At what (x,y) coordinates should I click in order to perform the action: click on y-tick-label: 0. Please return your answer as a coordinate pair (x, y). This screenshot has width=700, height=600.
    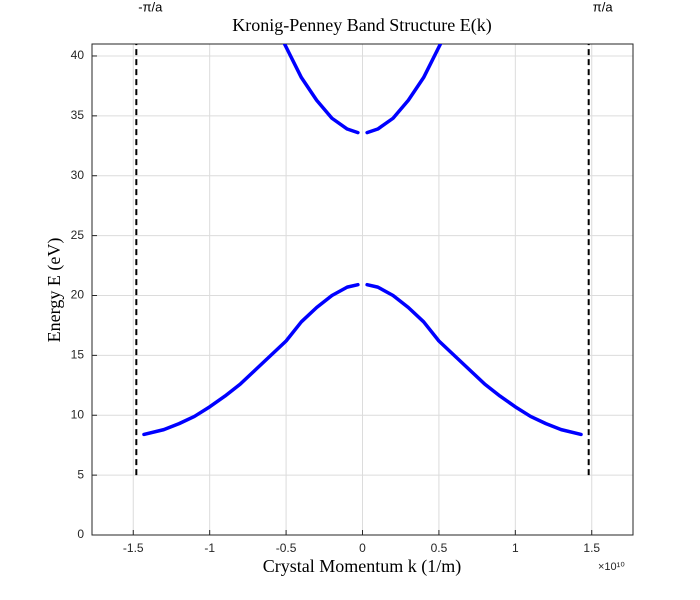
    Looking at the image, I should click on (80, 534).